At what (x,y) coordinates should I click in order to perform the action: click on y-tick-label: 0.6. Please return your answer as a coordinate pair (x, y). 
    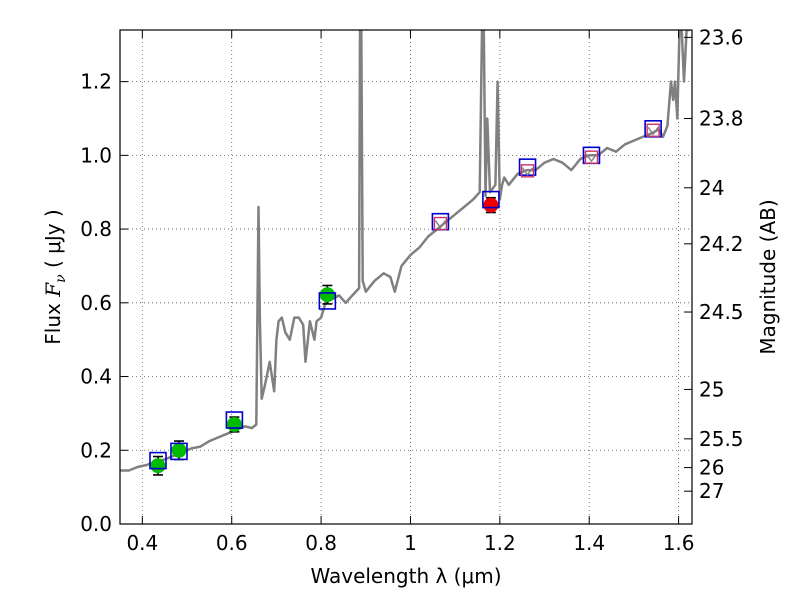
    Looking at the image, I should click on (96, 303).